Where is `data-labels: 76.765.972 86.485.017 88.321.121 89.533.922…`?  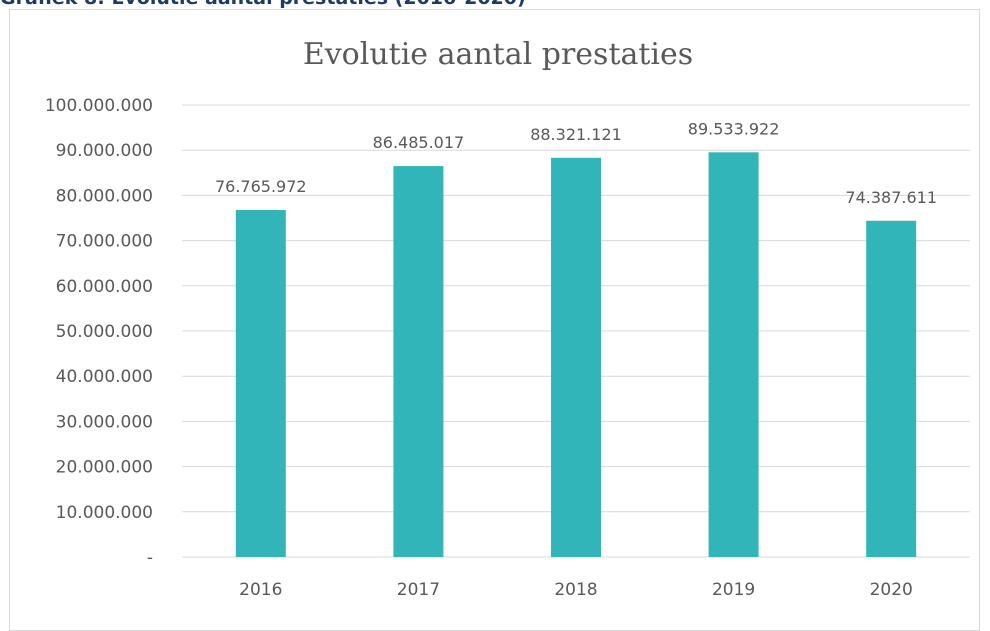
data-labels: 76.765.972 86.485.017 88.321.121 89.533.922… is located at coordinates (576, 162).